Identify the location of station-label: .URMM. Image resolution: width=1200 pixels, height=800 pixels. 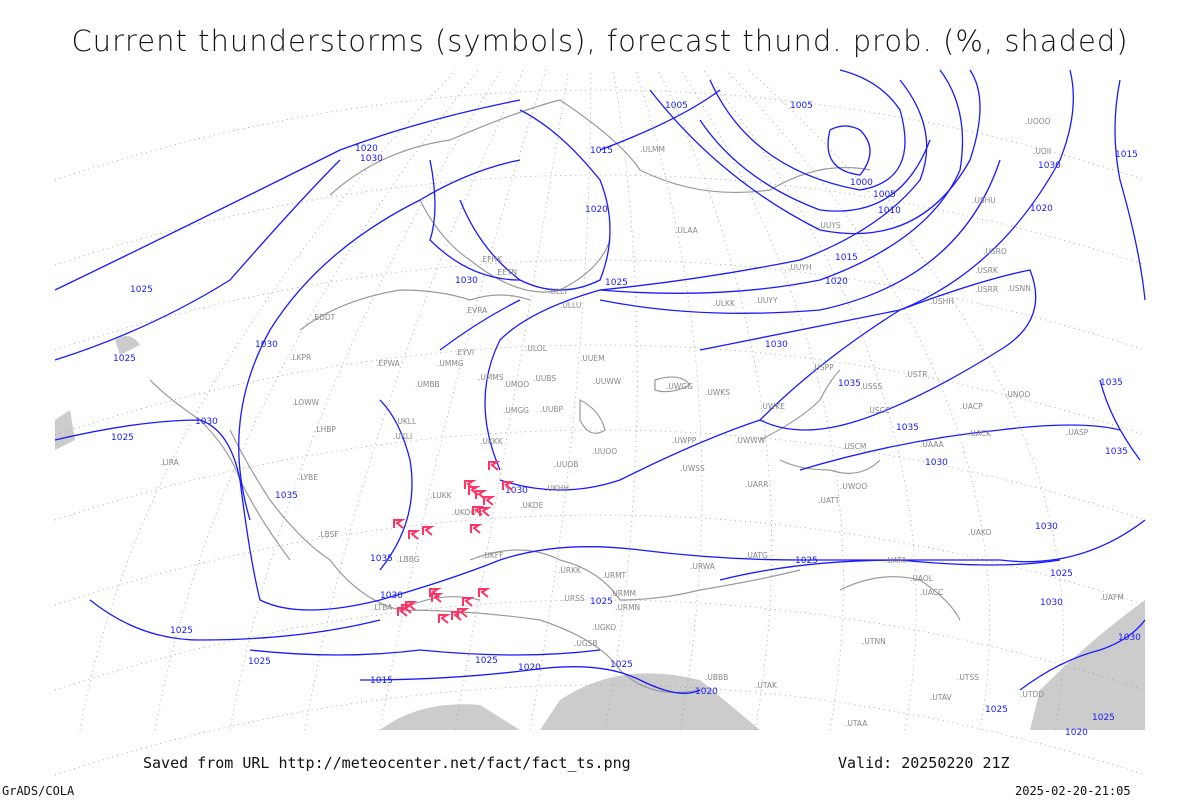
(623, 593).